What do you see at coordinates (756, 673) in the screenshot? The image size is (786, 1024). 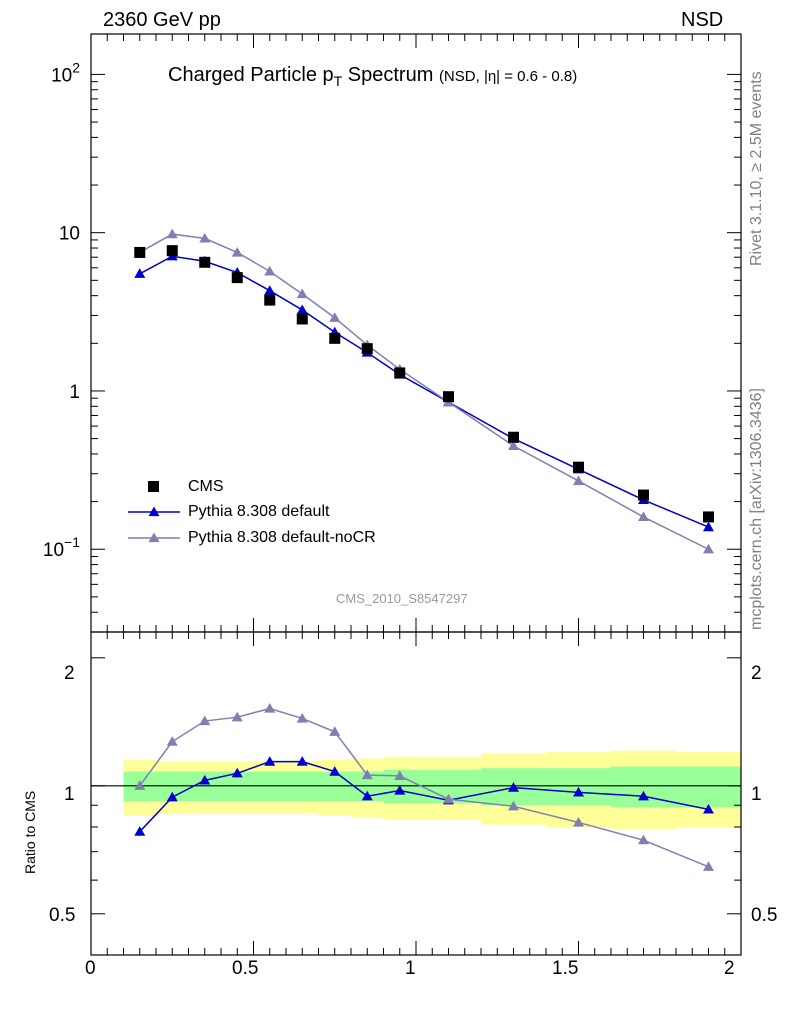 I see `ratio-y-tick-2-right: 2` at bounding box center [756, 673].